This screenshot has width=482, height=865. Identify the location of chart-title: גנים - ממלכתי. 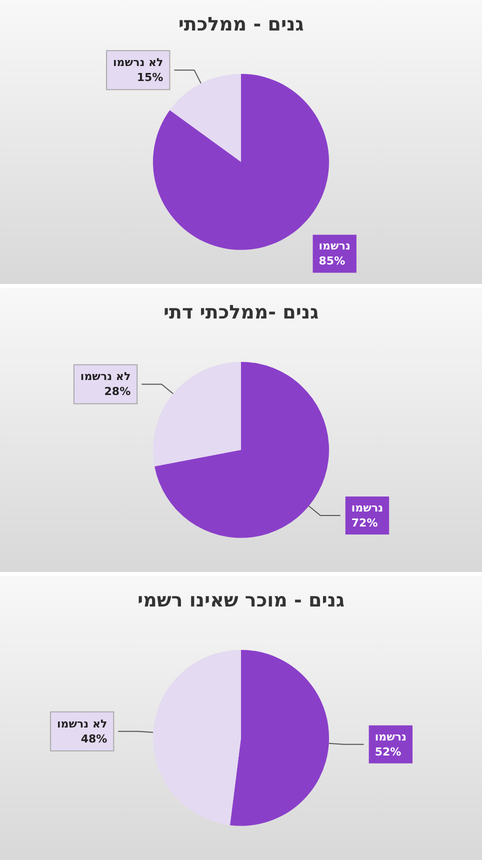
(241, 25).